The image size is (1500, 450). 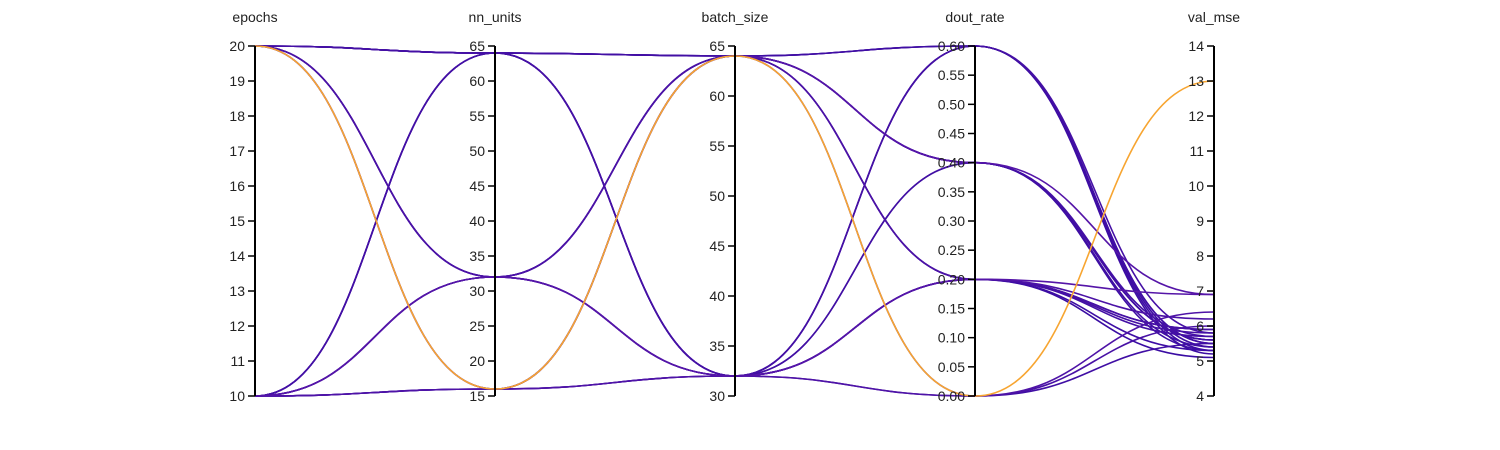 What do you see at coordinates (951, 221) in the screenshot?
I see `tick-label: 0.30` at bounding box center [951, 221].